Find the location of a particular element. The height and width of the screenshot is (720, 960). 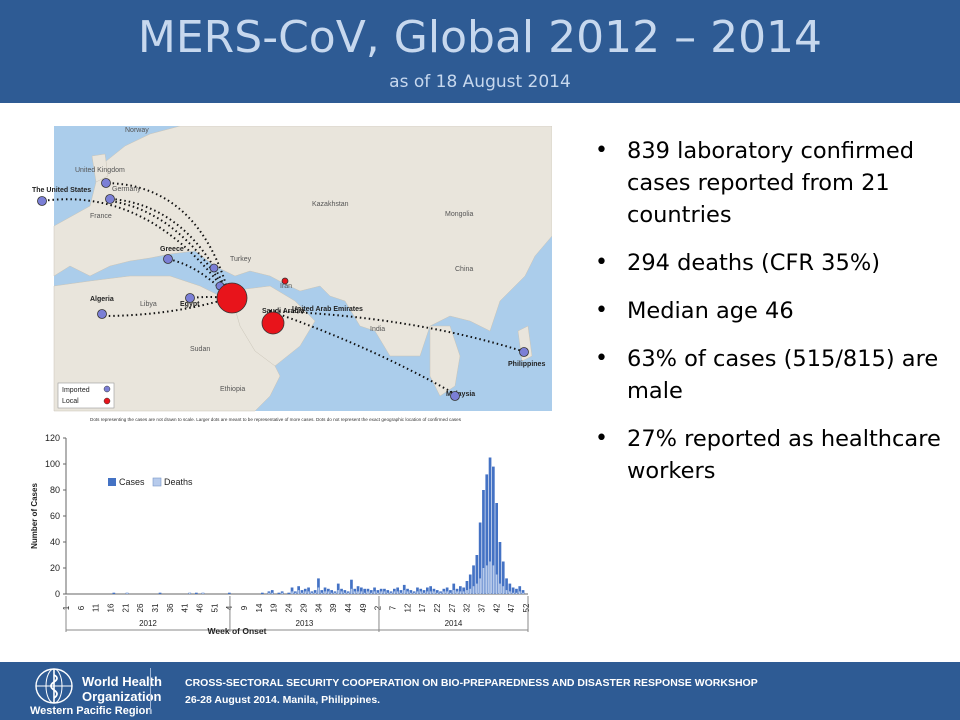

map-label-greece: Greece is located at coordinates (172, 249).